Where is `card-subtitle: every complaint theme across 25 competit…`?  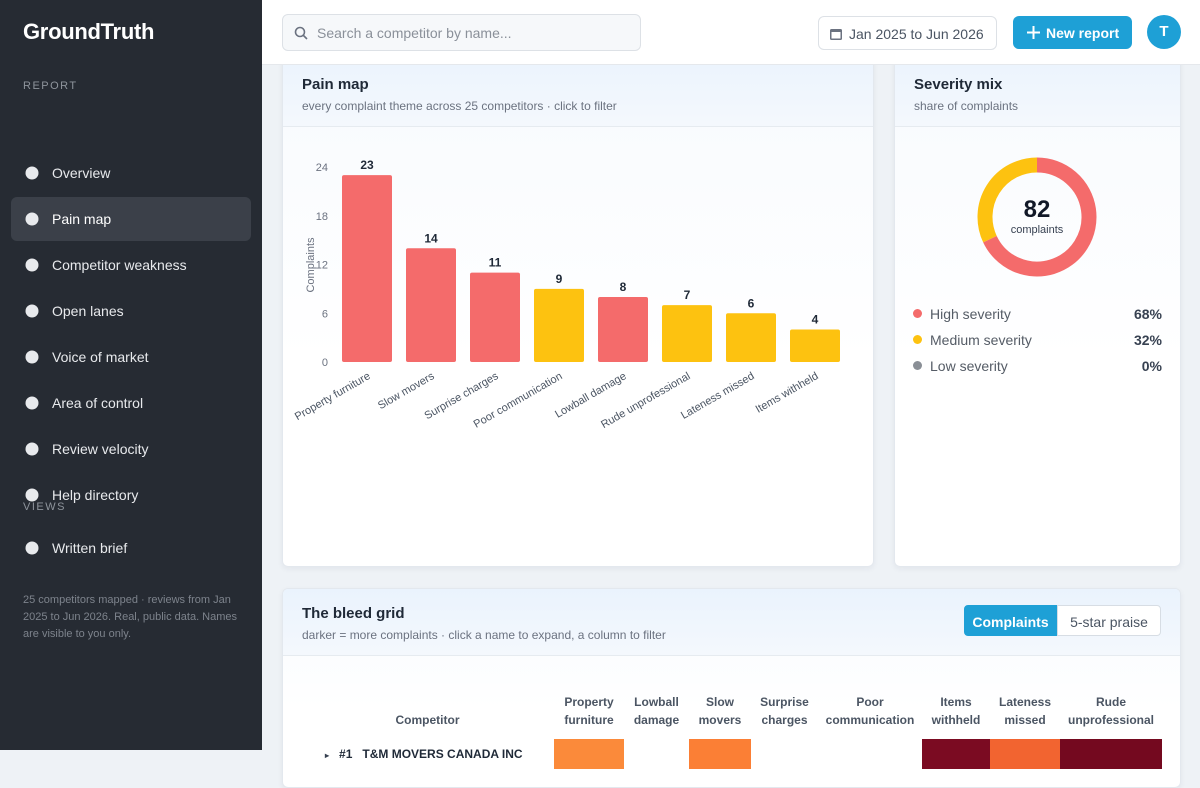 card-subtitle: every complaint theme across 25 competit… is located at coordinates (459, 106).